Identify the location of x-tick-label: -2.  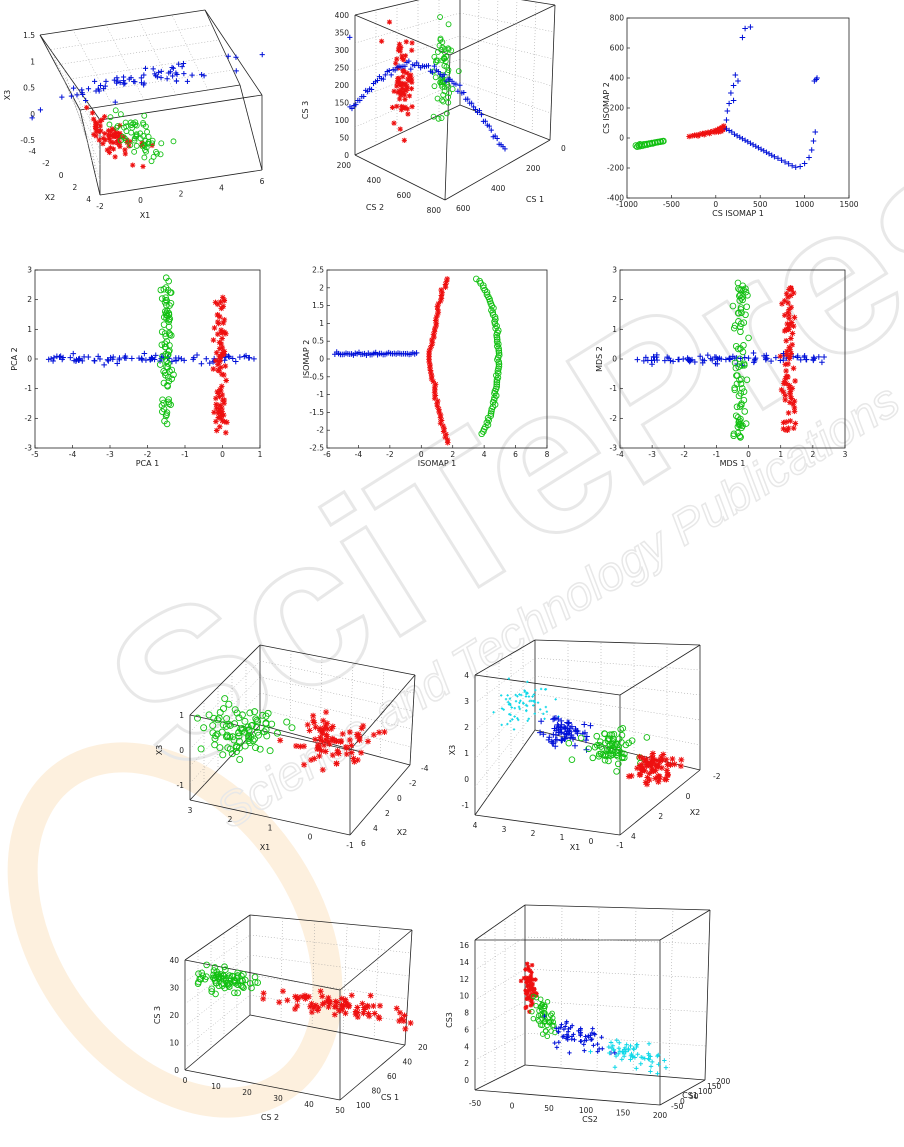
(685, 454).